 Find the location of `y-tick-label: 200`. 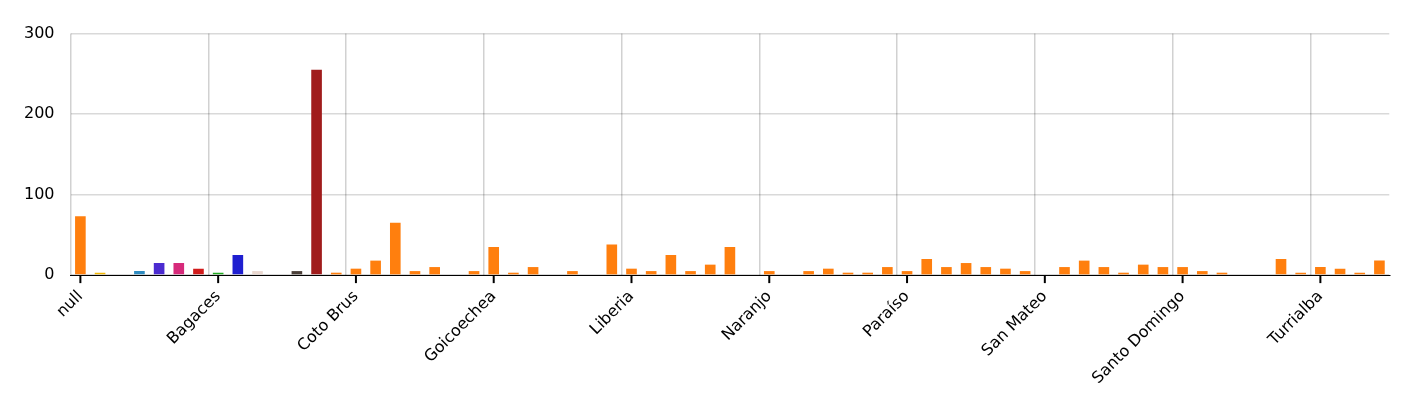

y-tick-label: 200 is located at coordinates (39, 113).